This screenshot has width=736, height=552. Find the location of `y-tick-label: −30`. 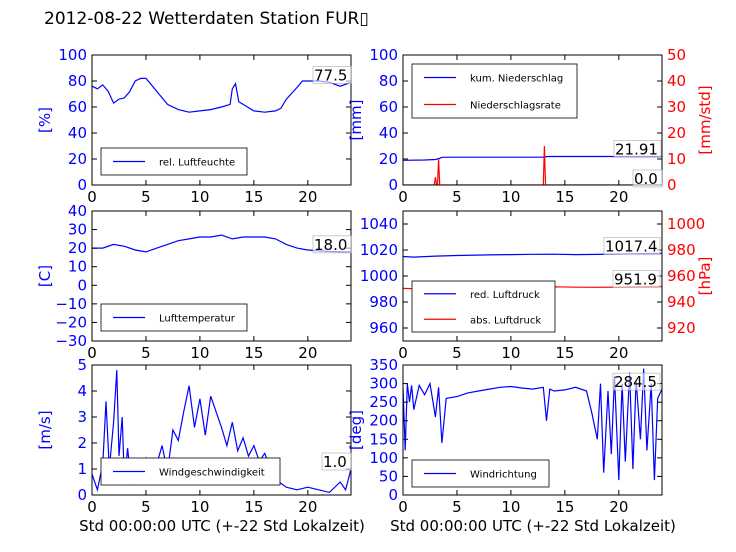

y-tick-label: −30 is located at coordinates (71, 341).